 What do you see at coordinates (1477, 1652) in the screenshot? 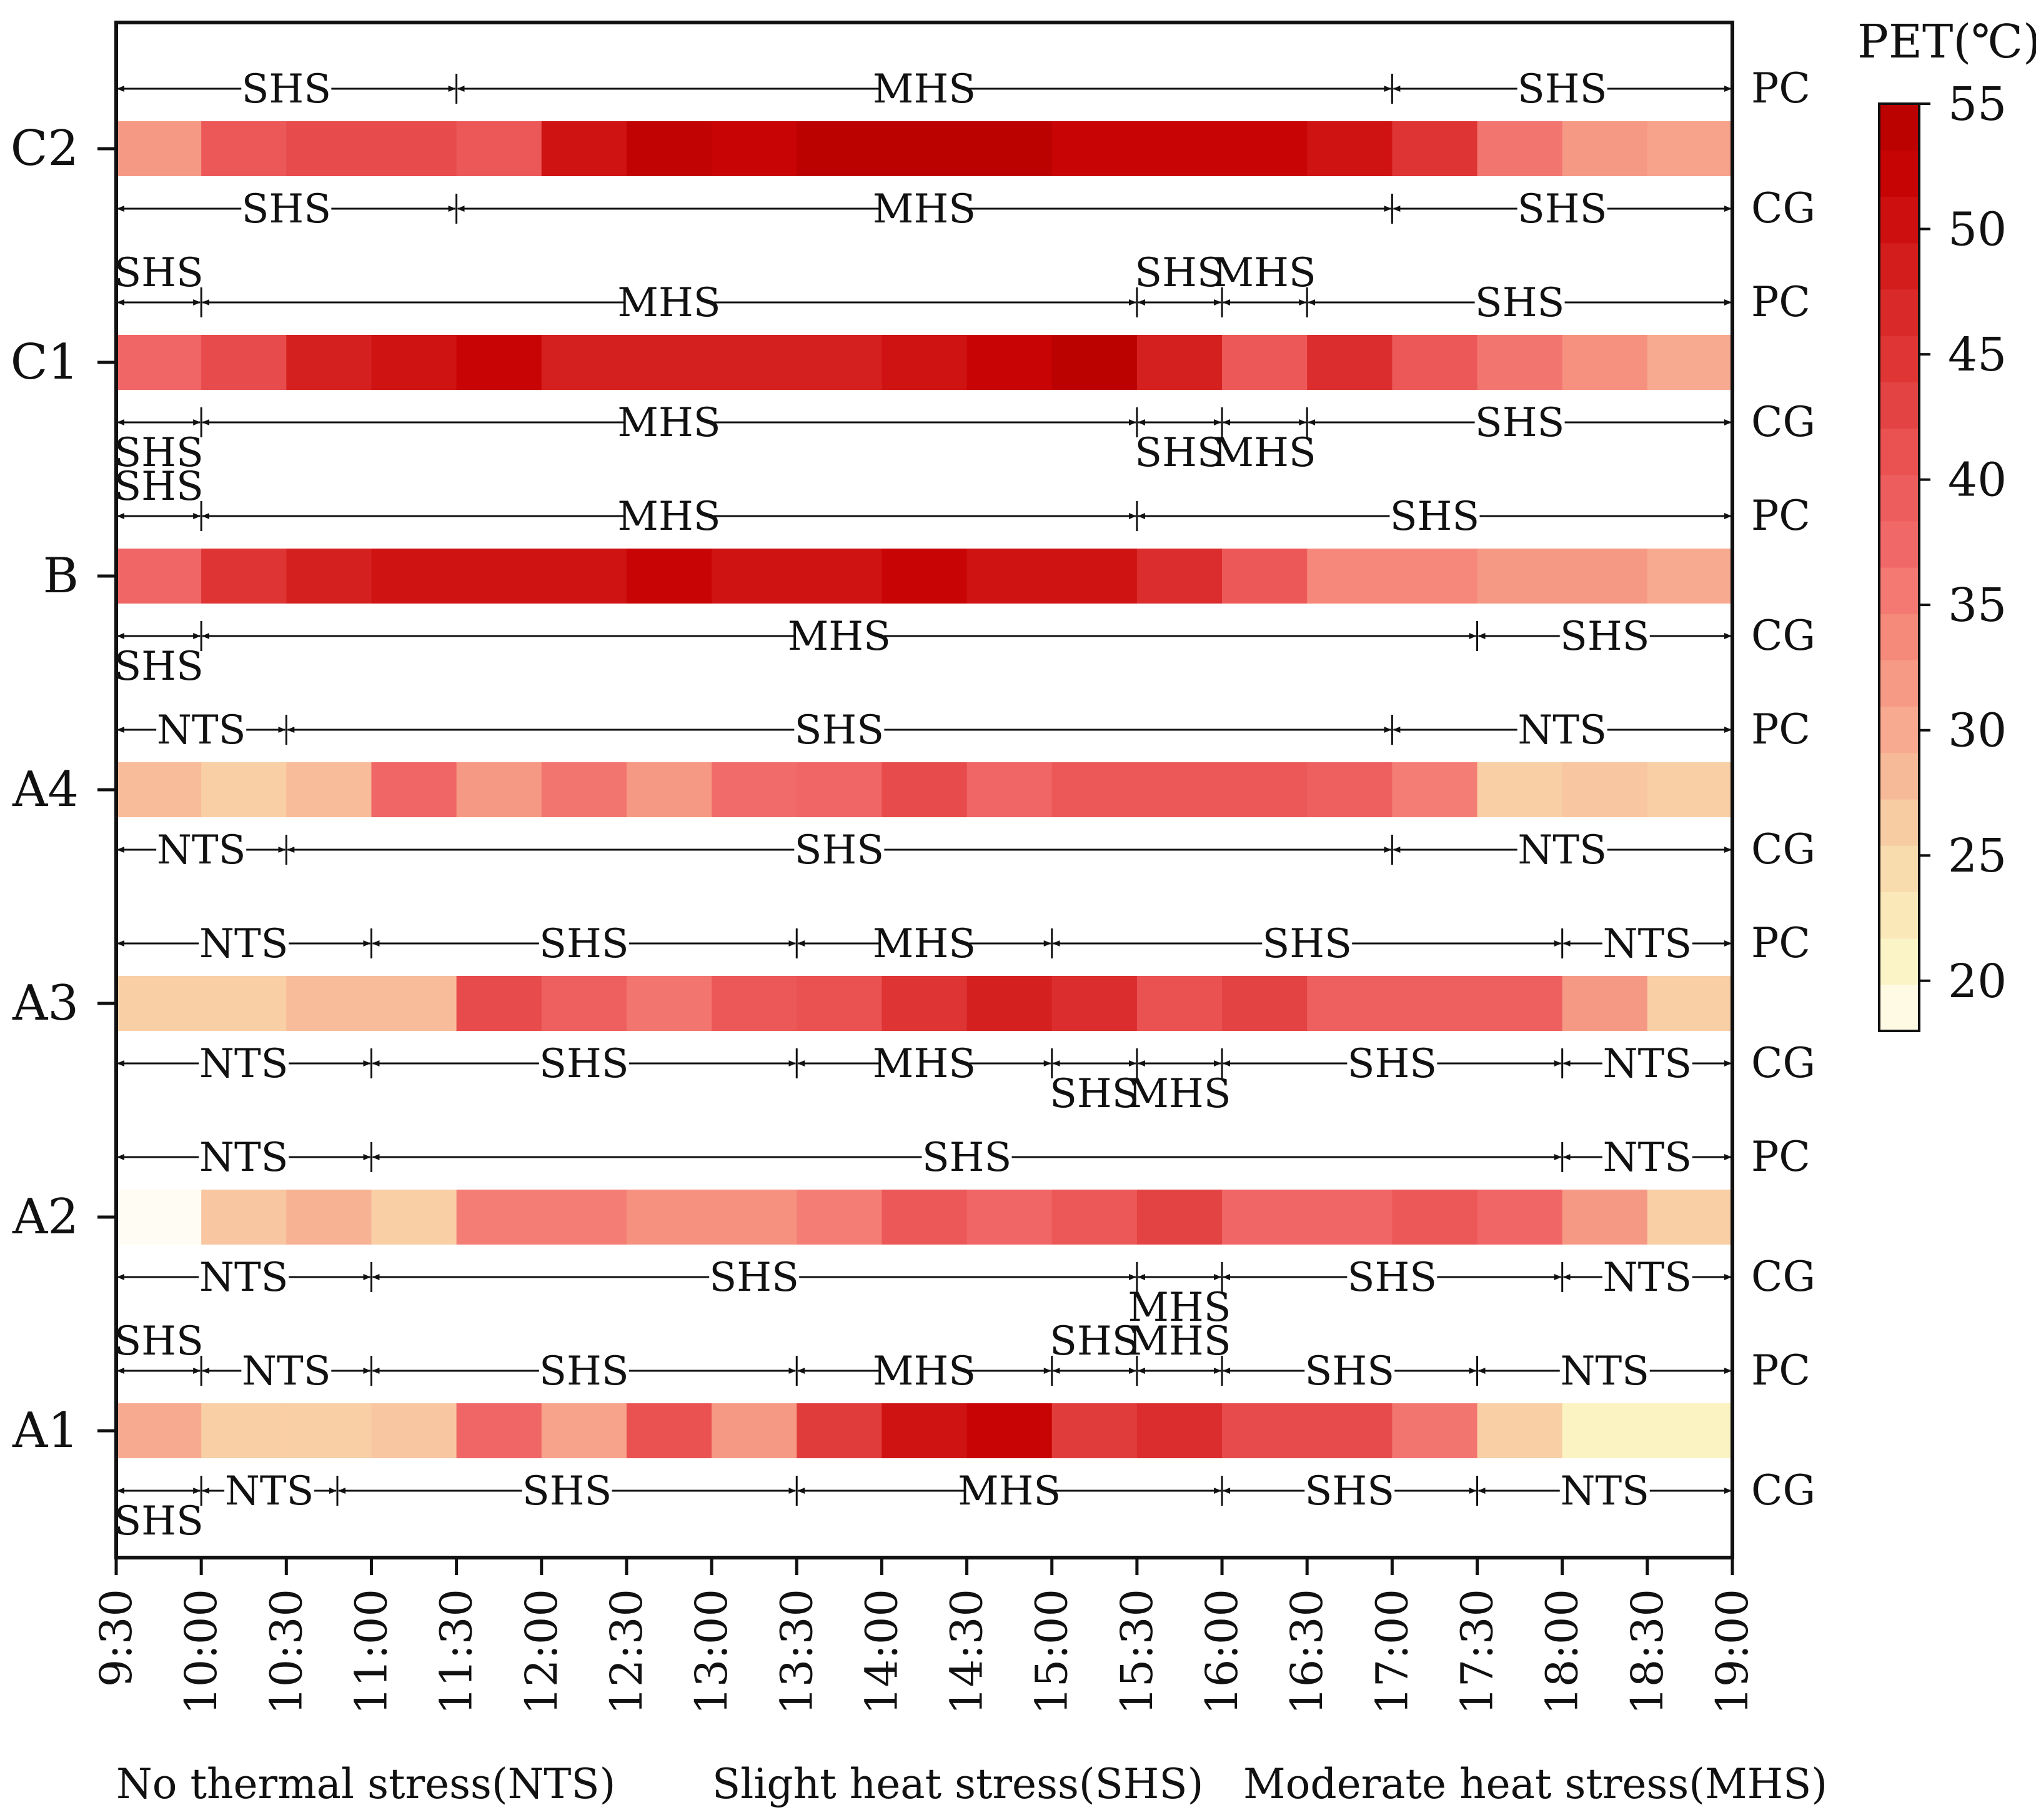
I see `time-label: 17:30` at bounding box center [1477, 1652].